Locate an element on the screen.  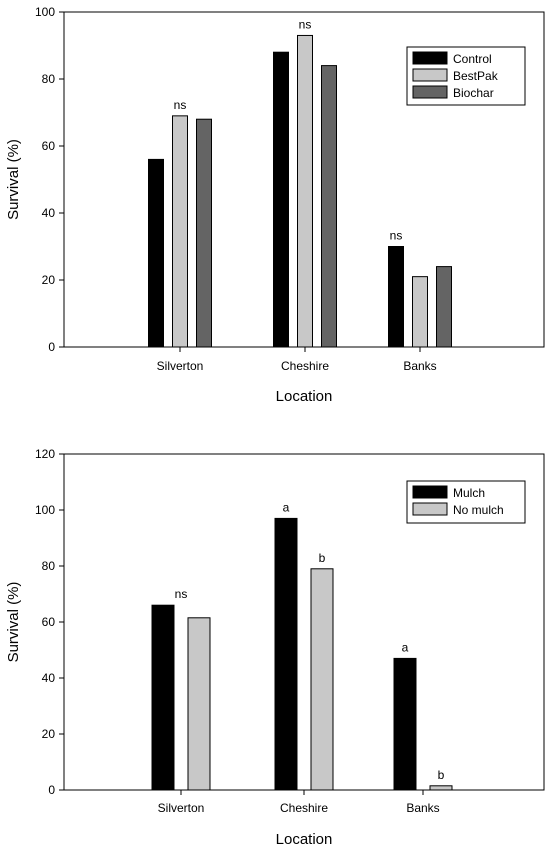
legend: Mulch No mulch is located at coordinates (466, 502).